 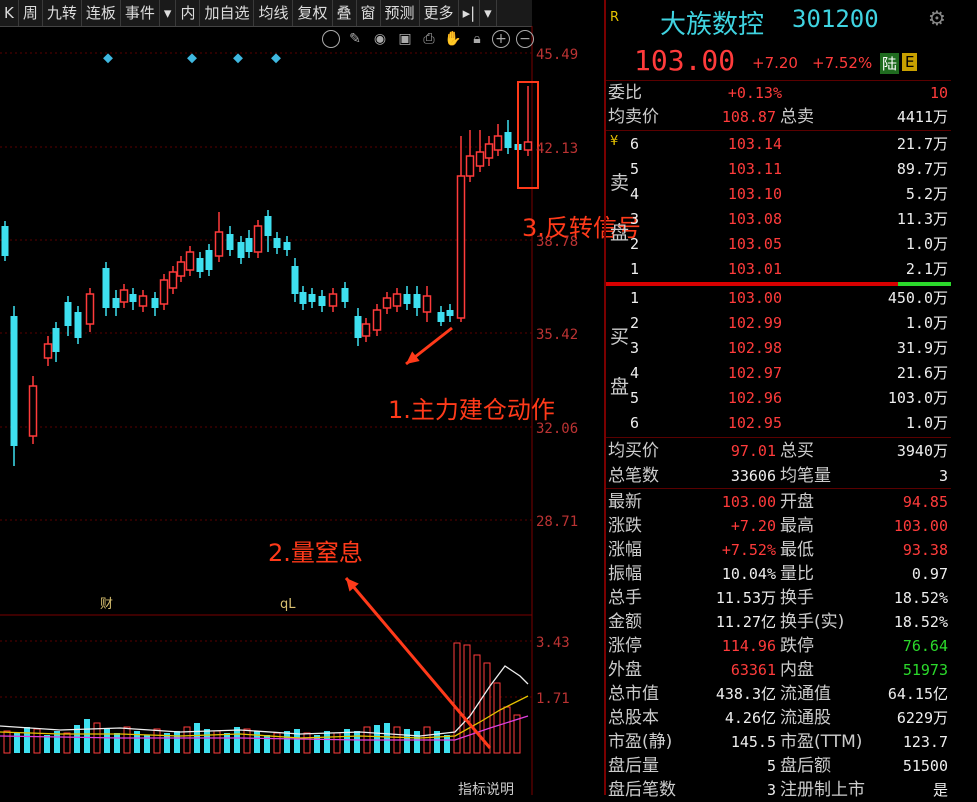 What do you see at coordinates (620, 233) in the screenshot?
I see `sell-side-label-2: 盘` at bounding box center [620, 233].